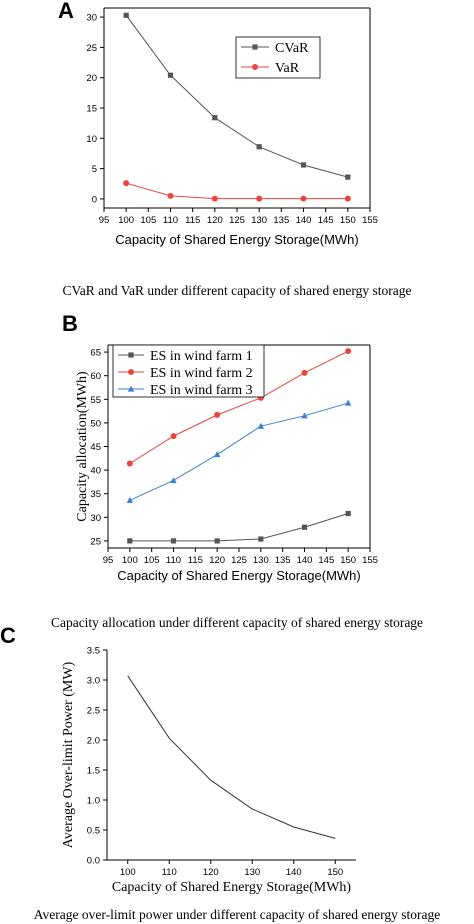  I want to click on legend-label-3: ES in wind farm 3, so click(201, 390).